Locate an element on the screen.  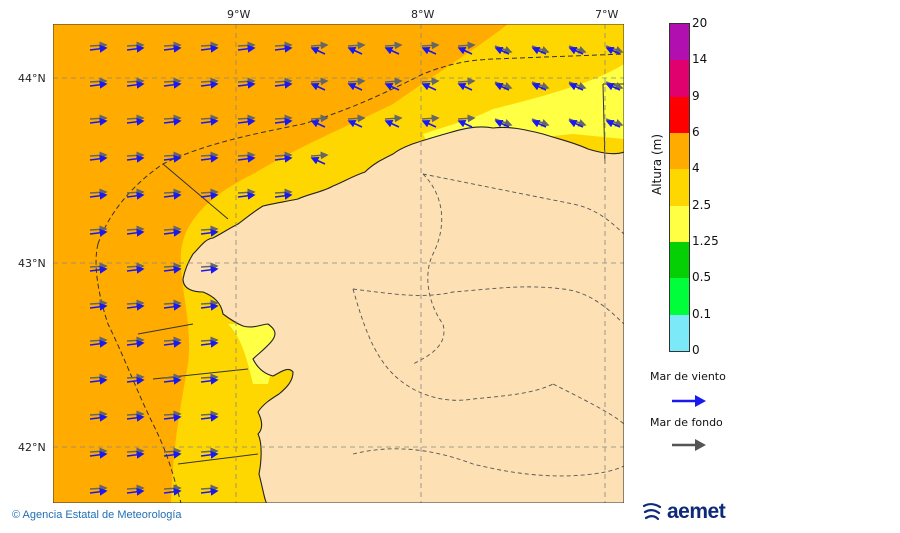
colorbar-tick-label: 9 is located at coordinates (696, 95).